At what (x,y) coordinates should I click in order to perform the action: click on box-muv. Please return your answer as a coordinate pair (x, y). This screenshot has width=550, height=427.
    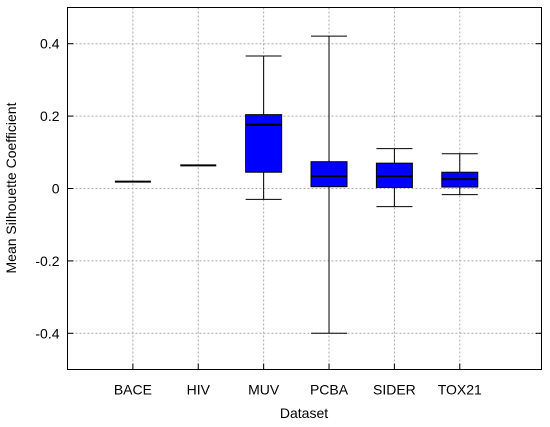
    Looking at the image, I should click on (264, 127).